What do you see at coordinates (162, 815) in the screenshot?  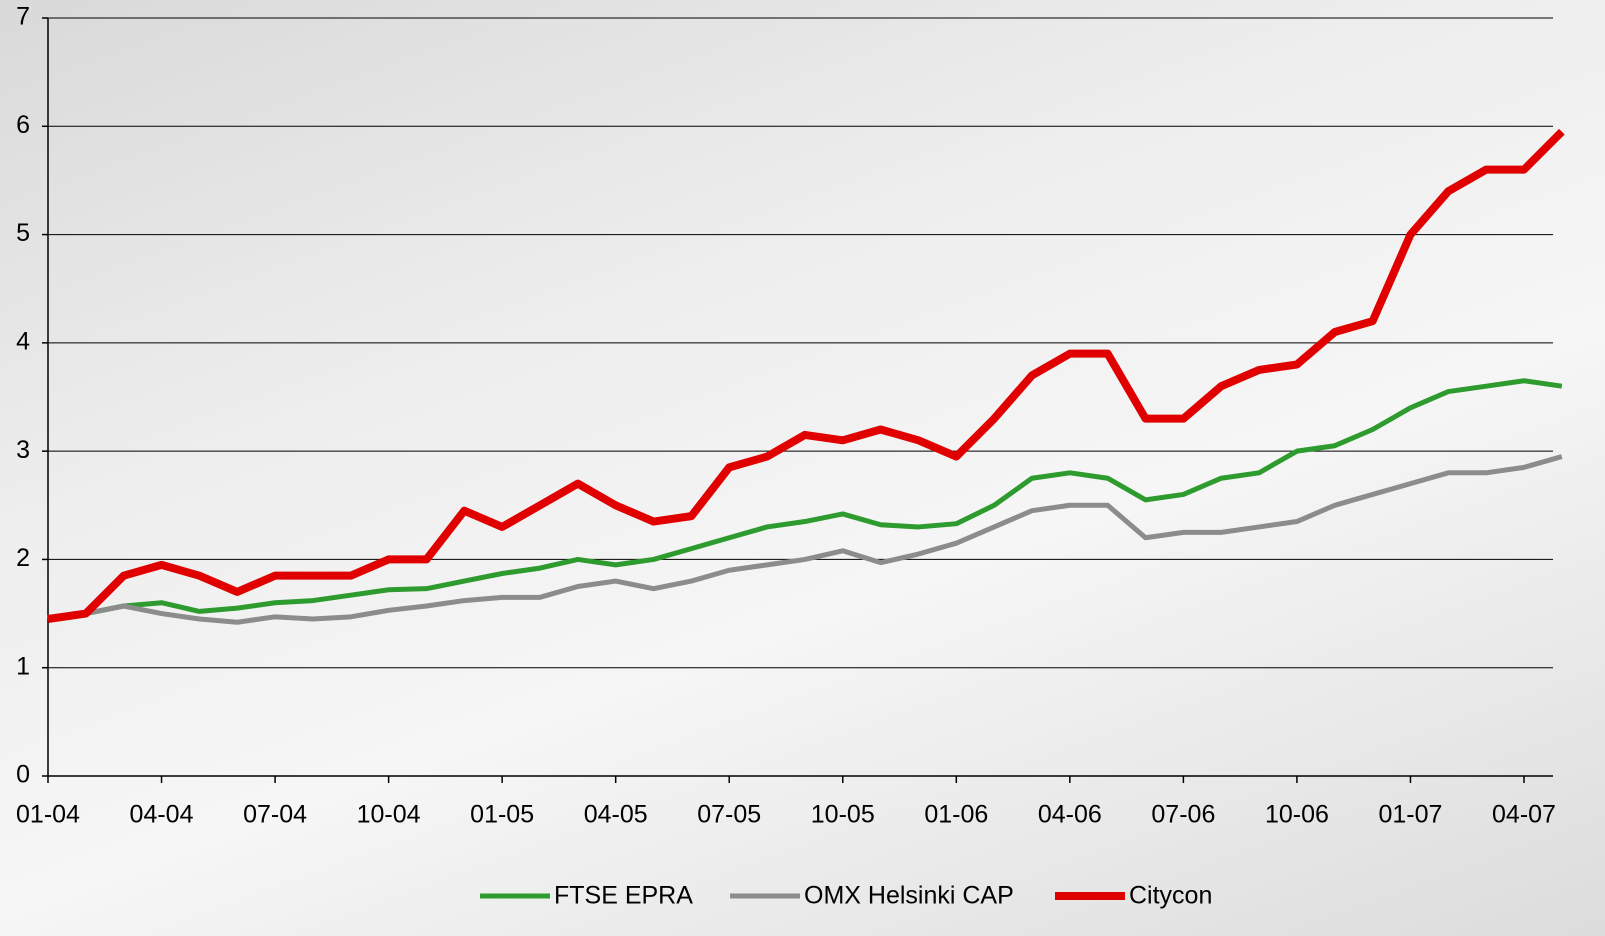 I see `x-tick-label: 04-04` at bounding box center [162, 815].